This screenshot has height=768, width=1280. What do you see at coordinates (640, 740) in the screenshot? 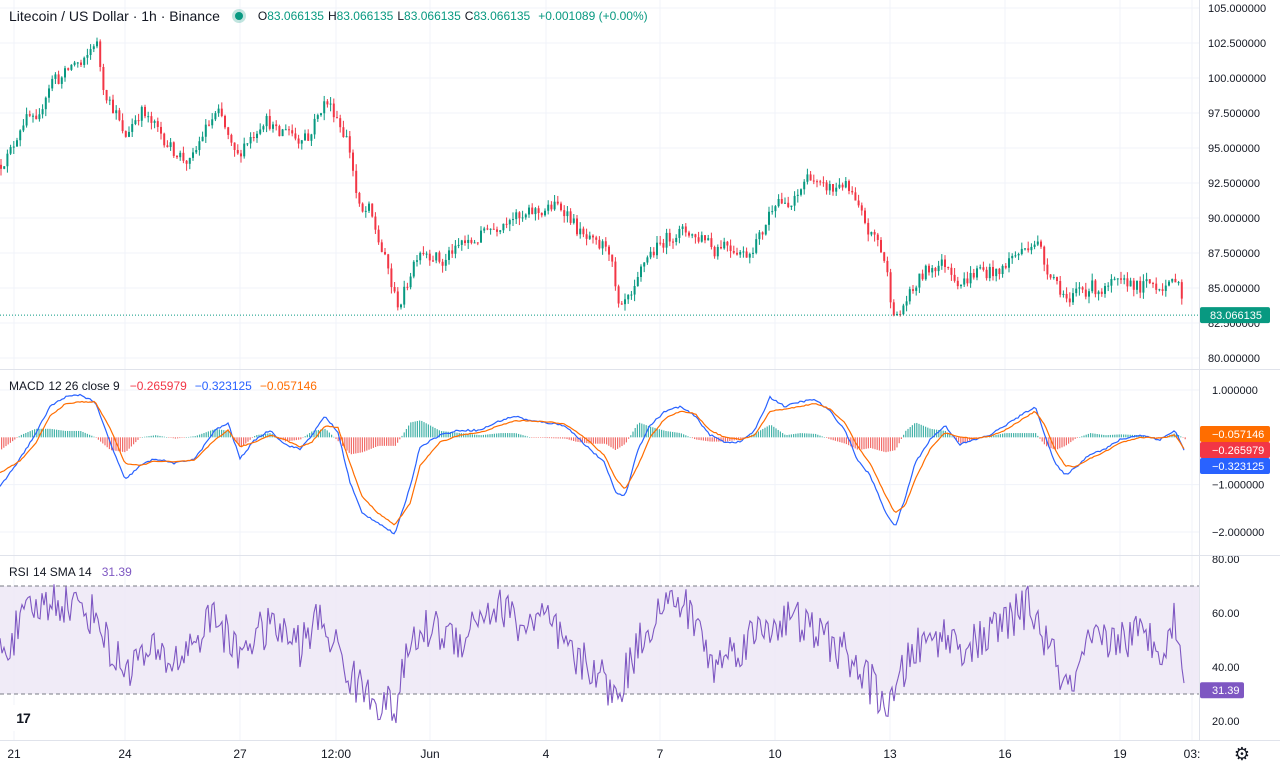
I see `time-axis-separator` at bounding box center [640, 740].